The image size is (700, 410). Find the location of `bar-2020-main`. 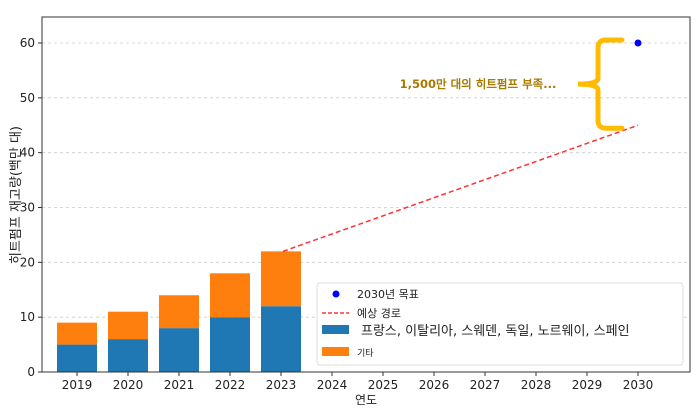

bar-2020-main is located at coordinates (128, 355).